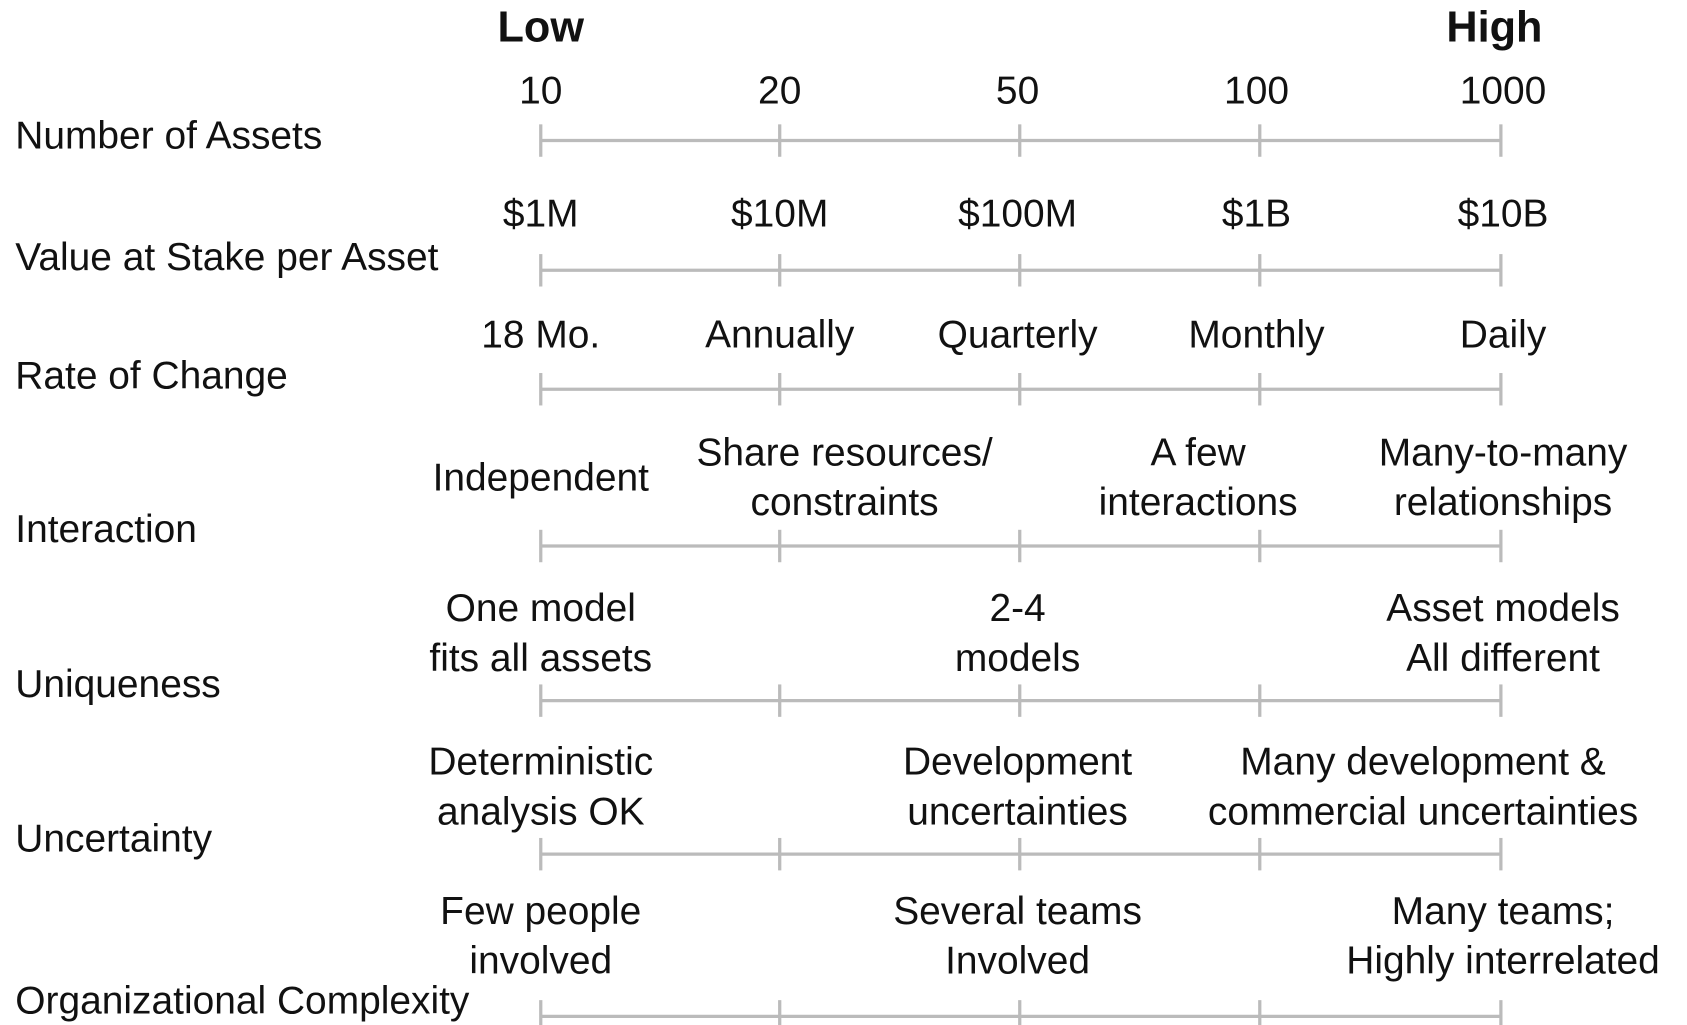  What do you see at coordinates (1017, 961) in the screenshot?
I see `tick-label: Involved` at bounding box center [1017, 961].